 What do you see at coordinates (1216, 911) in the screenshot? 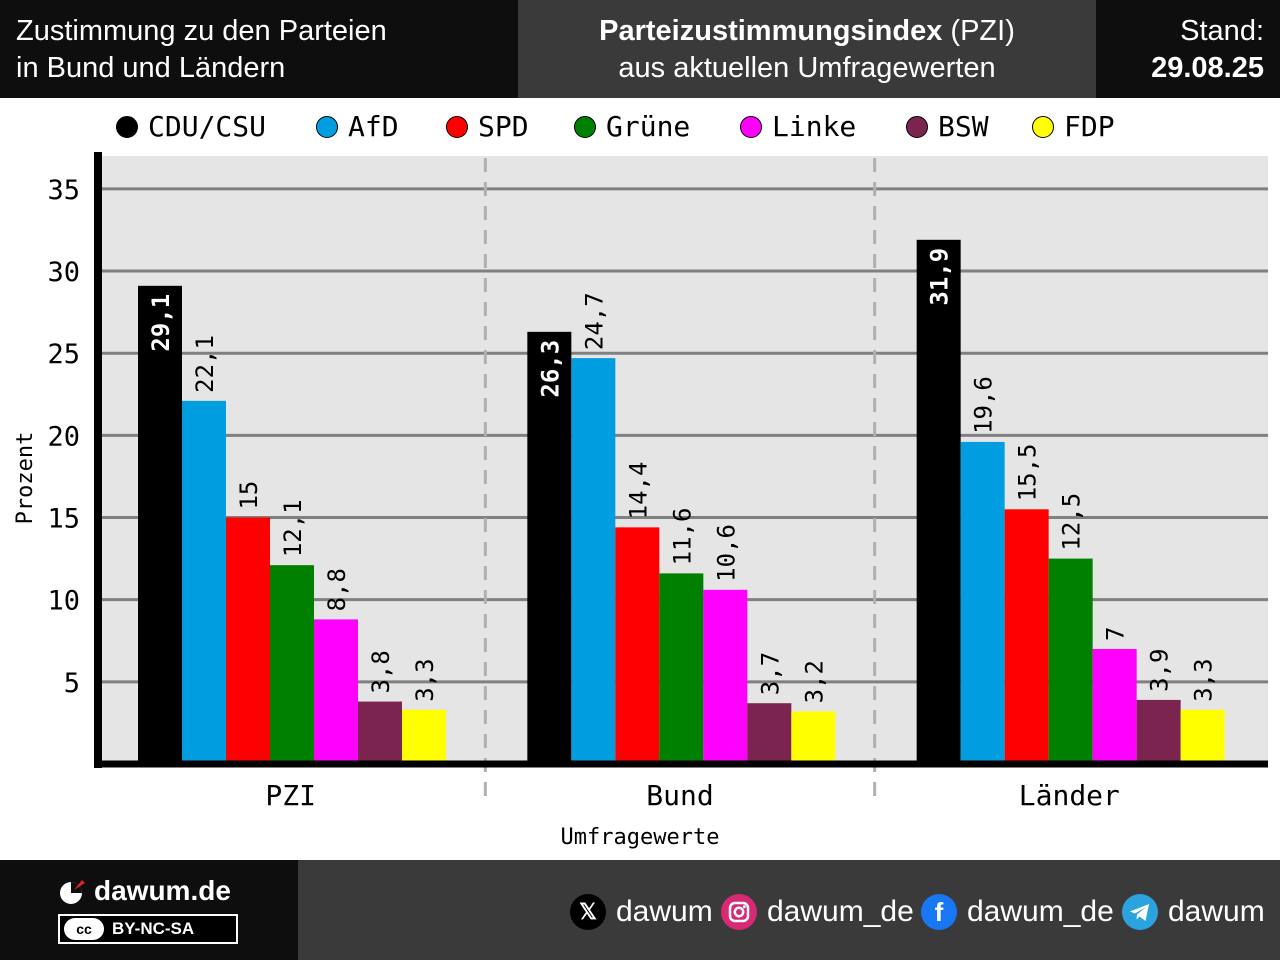
I see `social-telegram-label: dawum` at bounding box center [1216, 911].